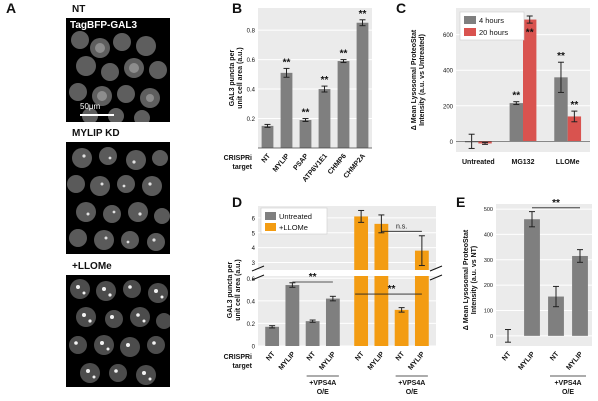 Image resolution: width=598 pixels, height=401 pixels. Describe the element at coordinates (251, 120) in the screenshot. I see `y-tick-label-b: 0.2` at that location.